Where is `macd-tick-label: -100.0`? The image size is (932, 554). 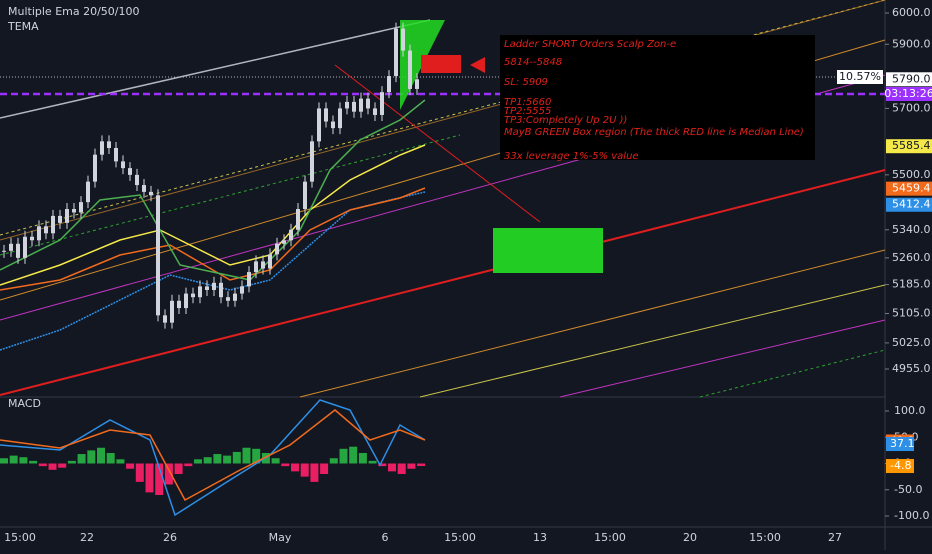 macd-tick-label: -100.0 is located at coordinates (911, 515).